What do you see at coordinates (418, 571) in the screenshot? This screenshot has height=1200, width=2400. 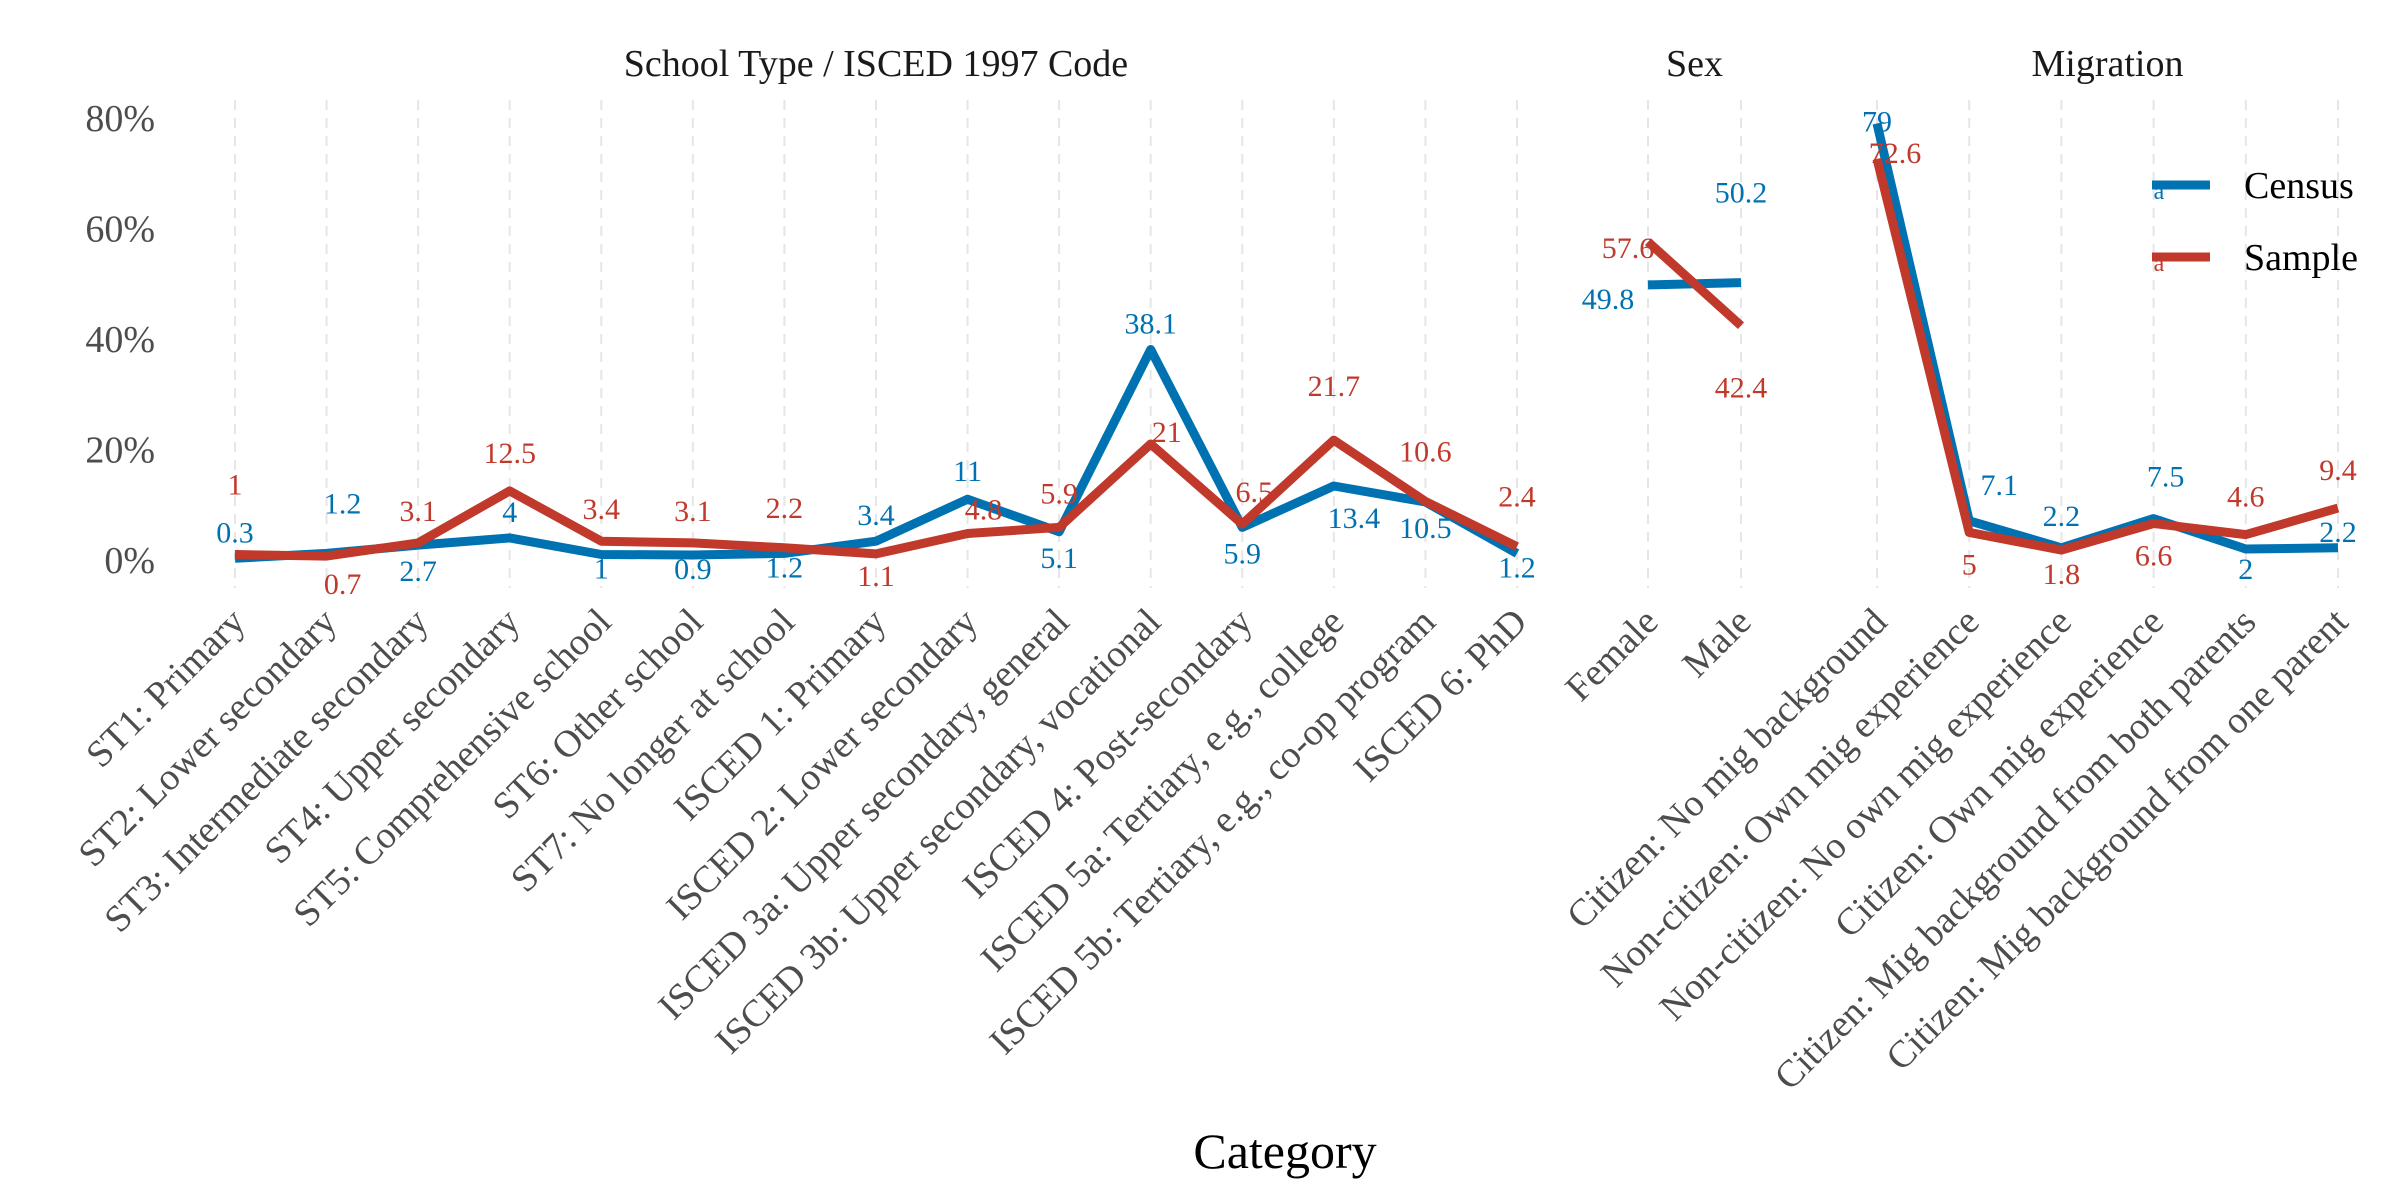 I see `data-label: 2.7` at bounding box center [418, 571].